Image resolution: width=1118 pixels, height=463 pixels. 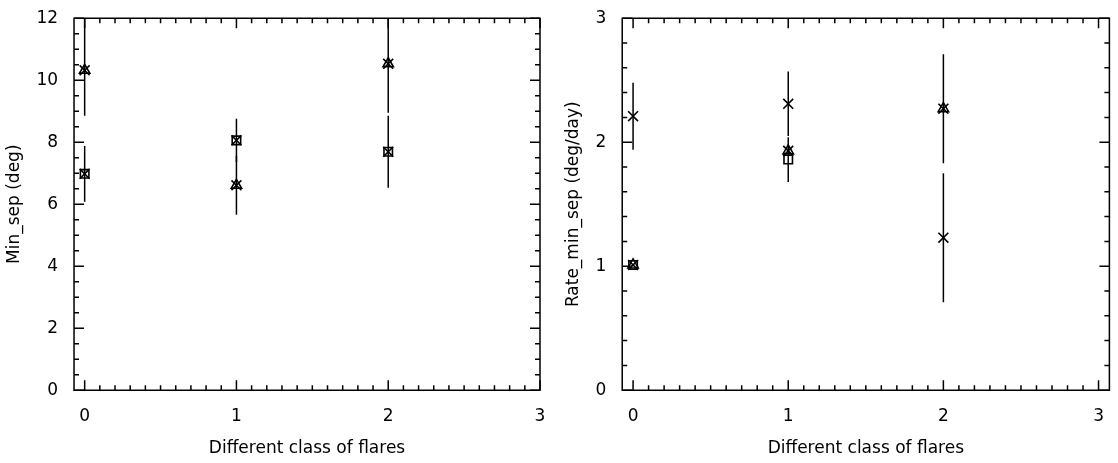 What do you see at coordinates (47, 78) in the screenshot?
I see `y-tick-label: 10` at bounding box center [47, 78].